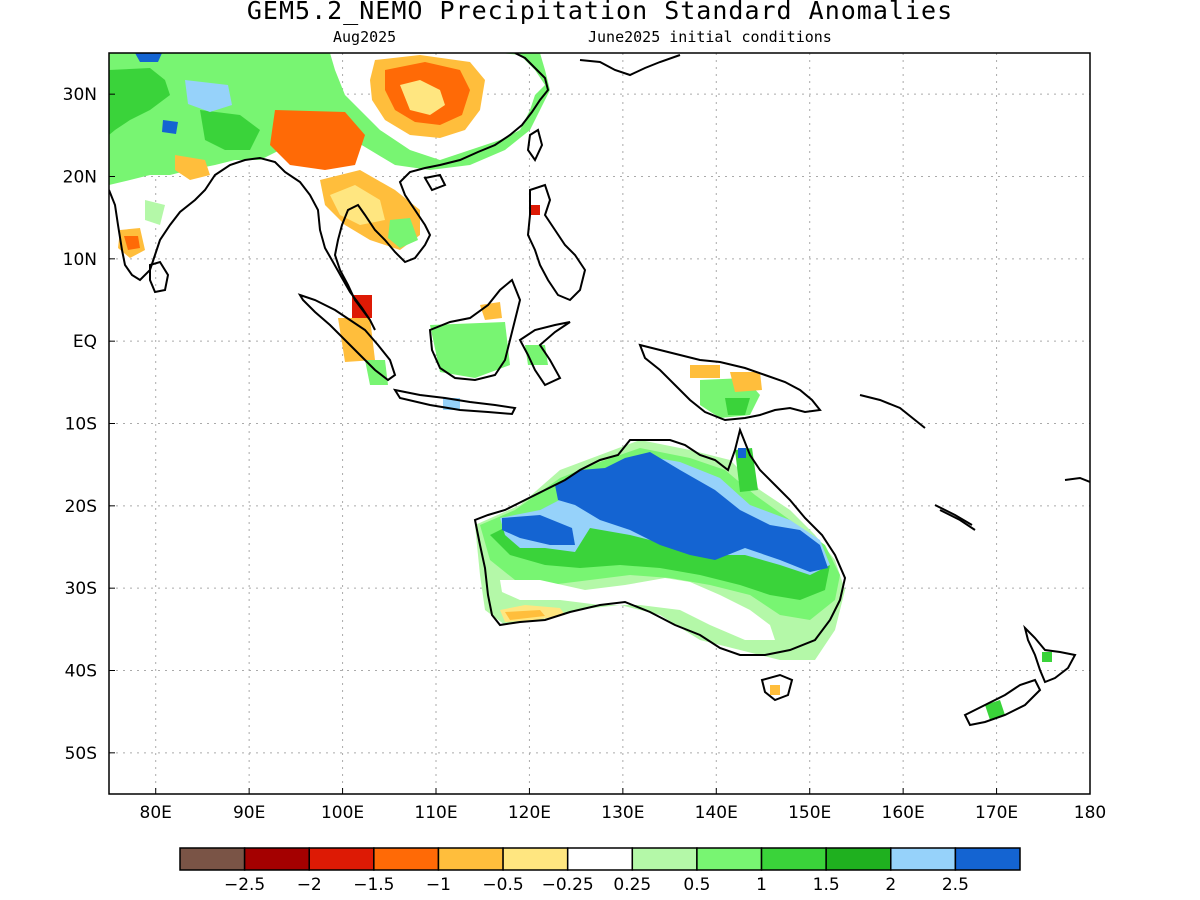 The width and height of the screenshot is (1200, 900). Describe the element at coordinates (632, 885) in the screenshot. I see `colorbar-label: 0.25` at that location.